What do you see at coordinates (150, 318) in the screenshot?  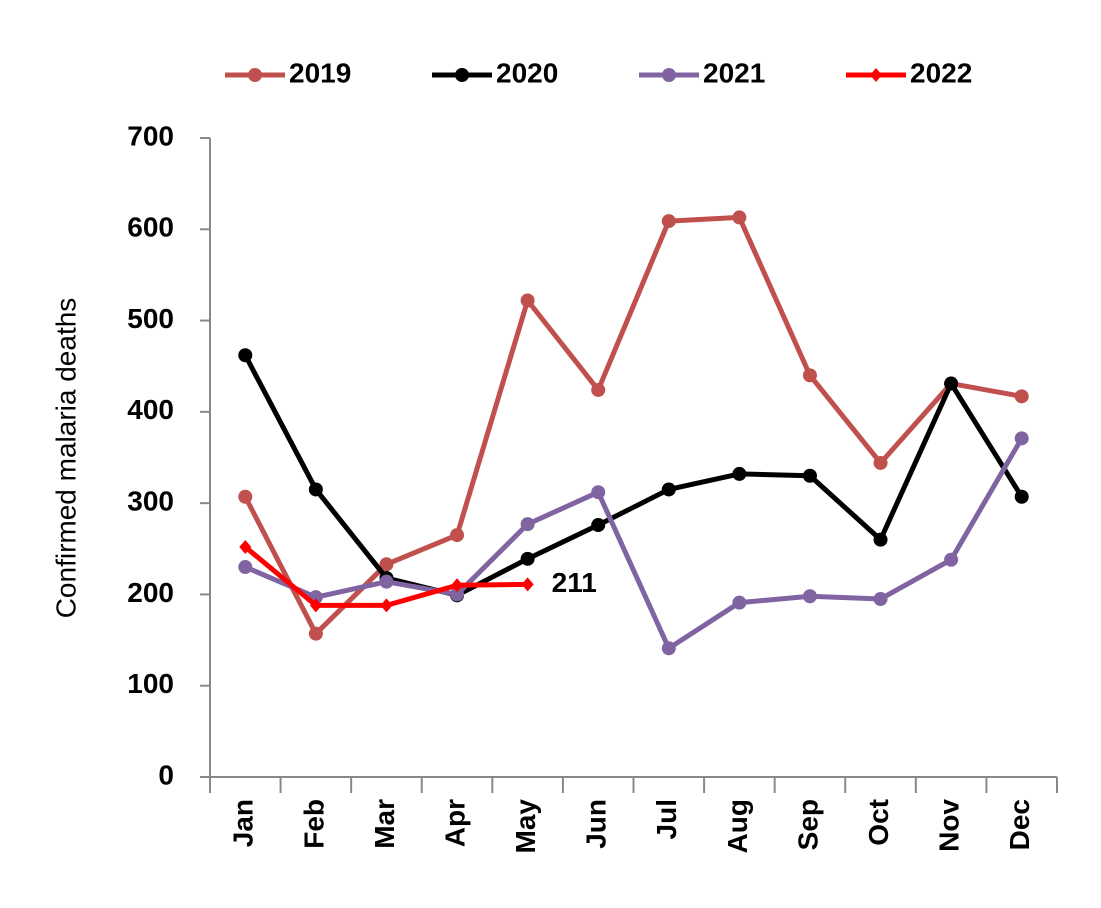 I see `y-tick-label: 500` at bounding box center [150, 318].